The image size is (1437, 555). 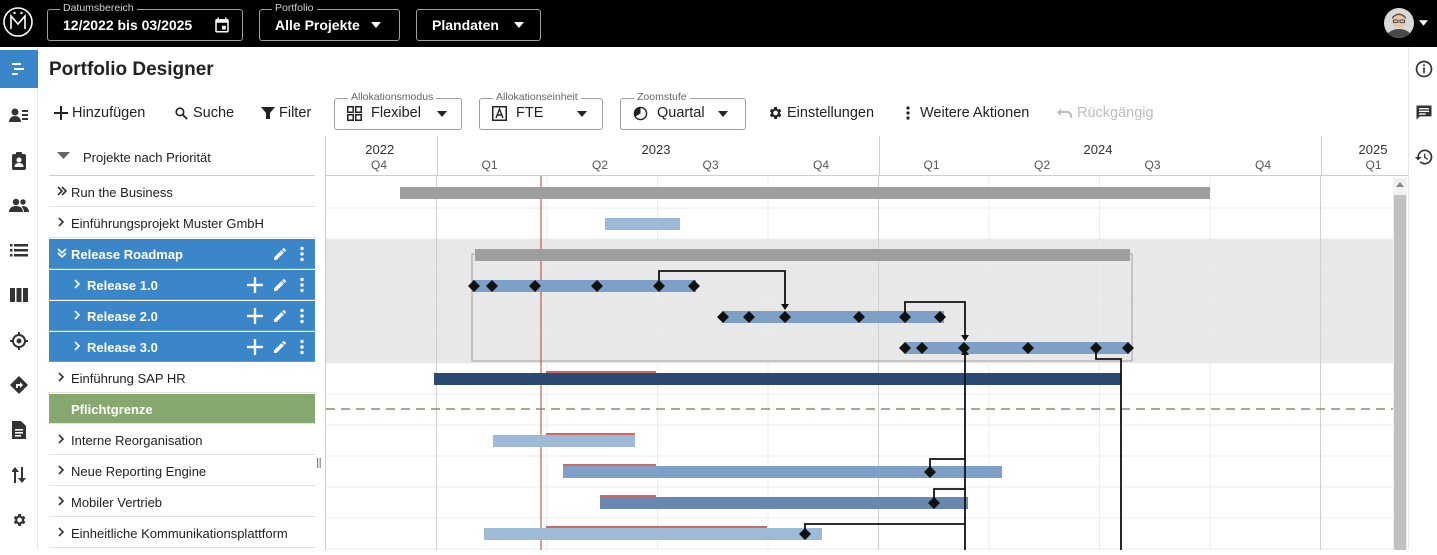 What do you see at coordinates (1424, 69) in the screenshot?
I see `info-icon` at bounding box center [1424, 69].